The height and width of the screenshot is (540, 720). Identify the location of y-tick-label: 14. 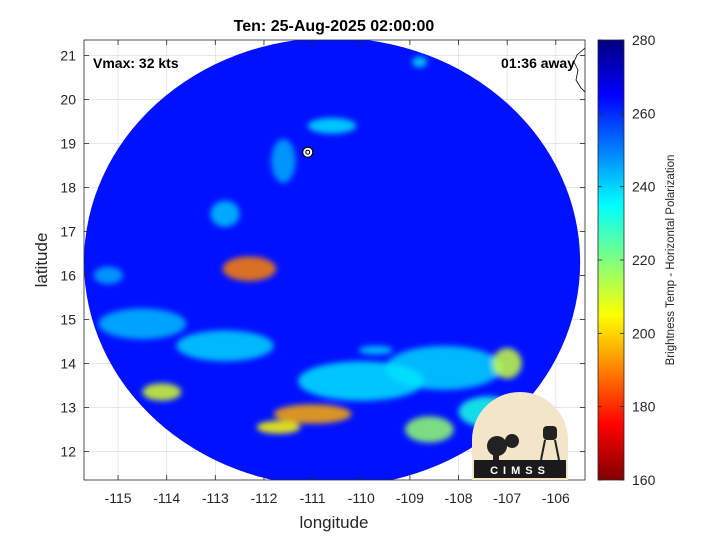
(68, 363).